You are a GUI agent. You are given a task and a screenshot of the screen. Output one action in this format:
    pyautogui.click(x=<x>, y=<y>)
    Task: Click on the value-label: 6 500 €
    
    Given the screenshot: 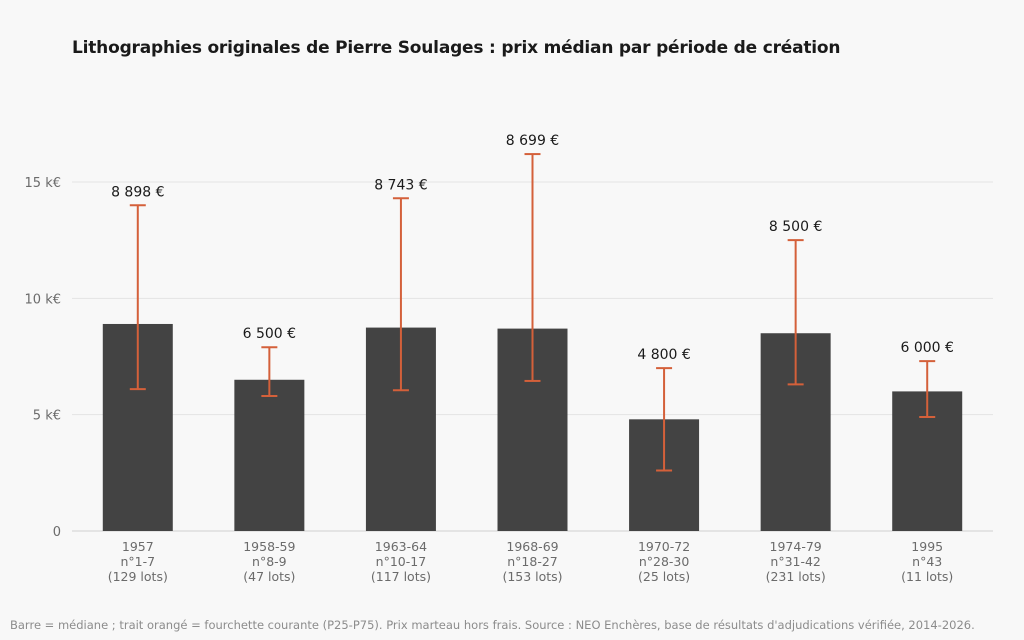 What is the action you would take?
    pyautogui.click(x=269, y=334)
    